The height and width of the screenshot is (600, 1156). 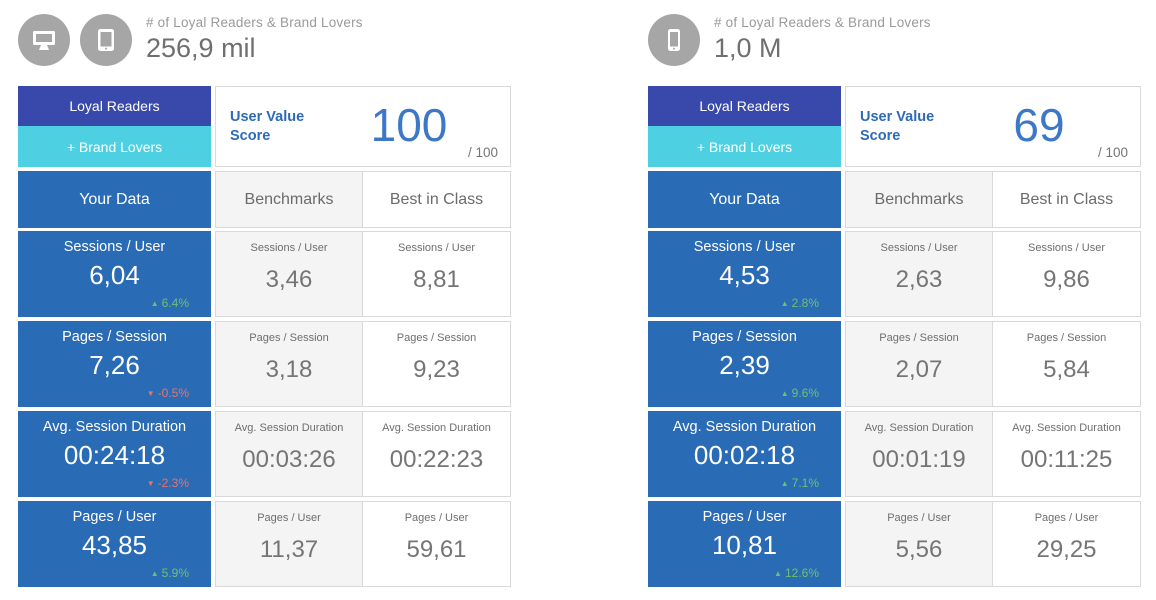 I want to click on metric-total: 1,0 M, so click(x=748, y=48).